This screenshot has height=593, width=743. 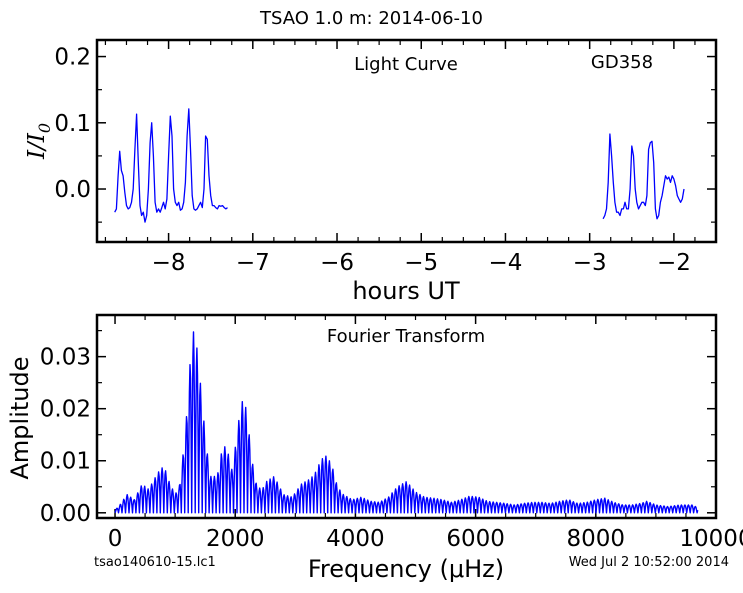 I want to click on y-tick-label: 0.03, so click(x=65, y=358).